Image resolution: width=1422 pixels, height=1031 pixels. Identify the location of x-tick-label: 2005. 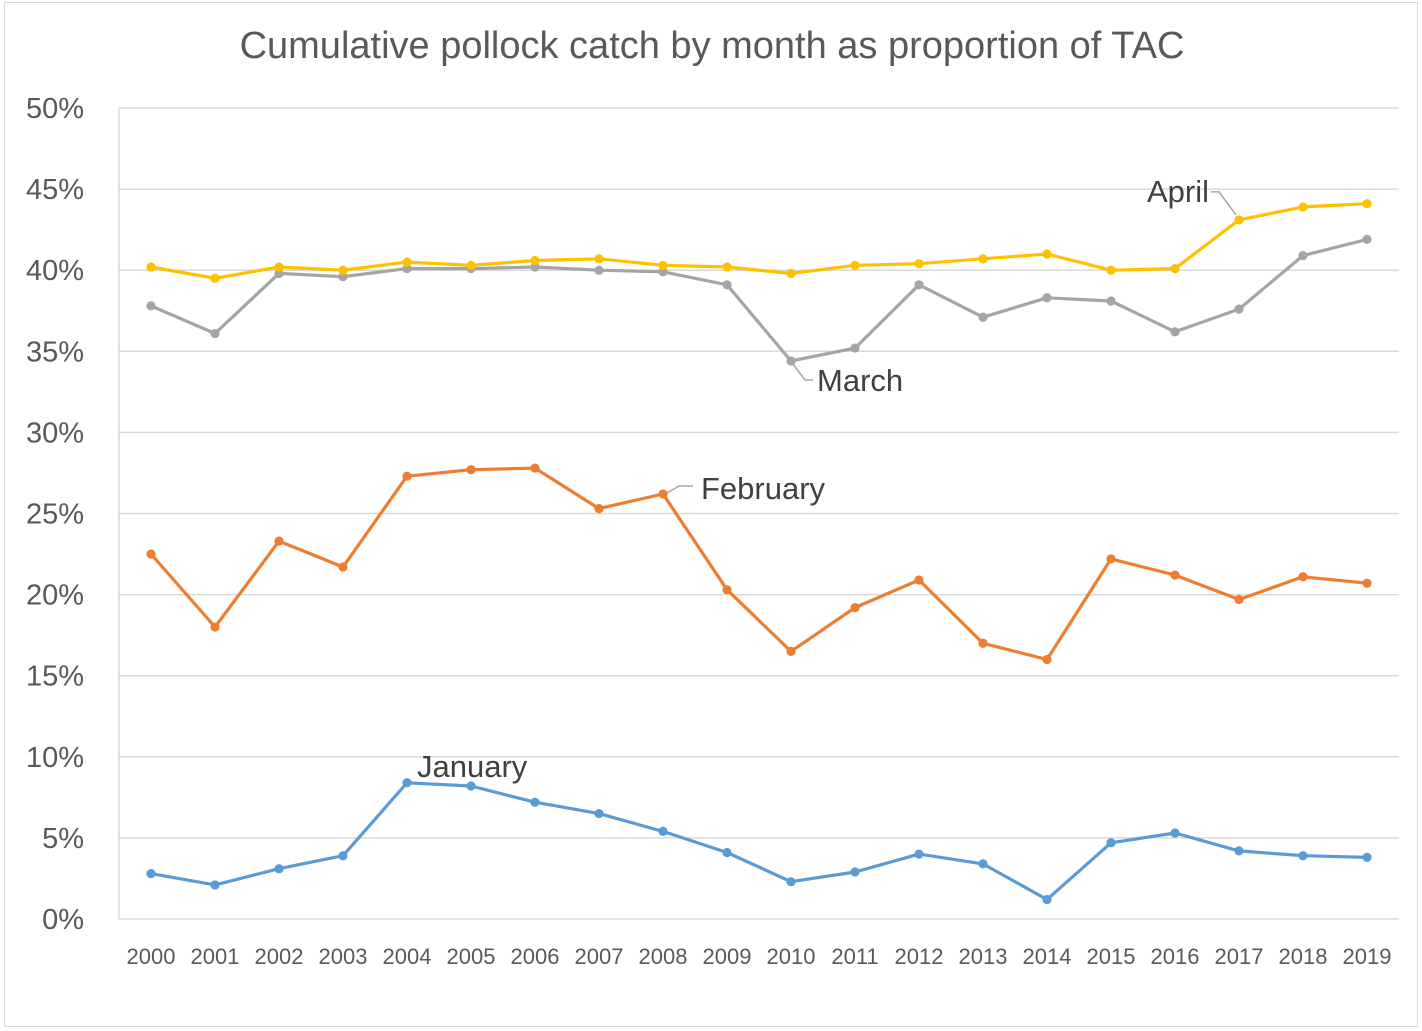
(471, 956).